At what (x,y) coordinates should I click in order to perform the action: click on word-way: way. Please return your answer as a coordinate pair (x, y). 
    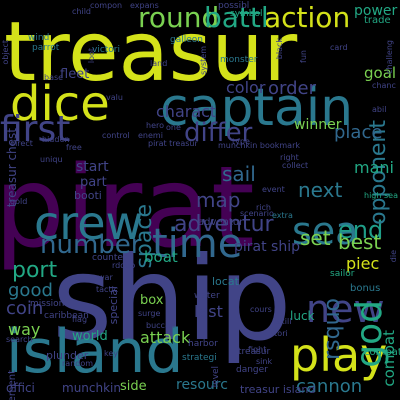
    Looking at the image, I should click on (24, 329).